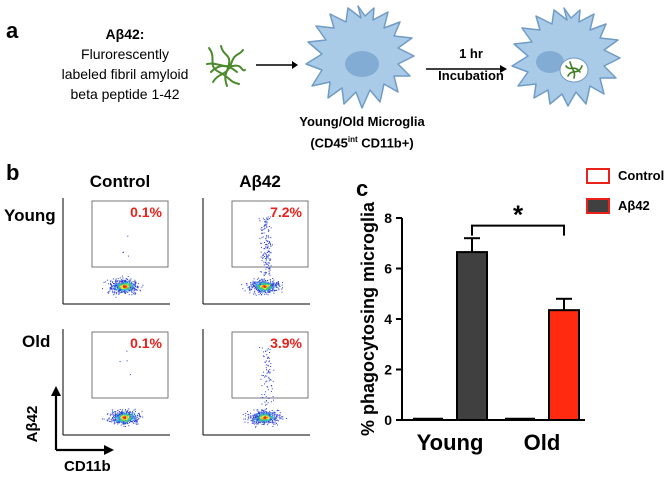 Image resolution: width=668 pixels, height=485 pixels. What do you see at coordinates (472, 336) in the screenshot?
I see `bar-abeta-young` at bounding box center [472, 336].